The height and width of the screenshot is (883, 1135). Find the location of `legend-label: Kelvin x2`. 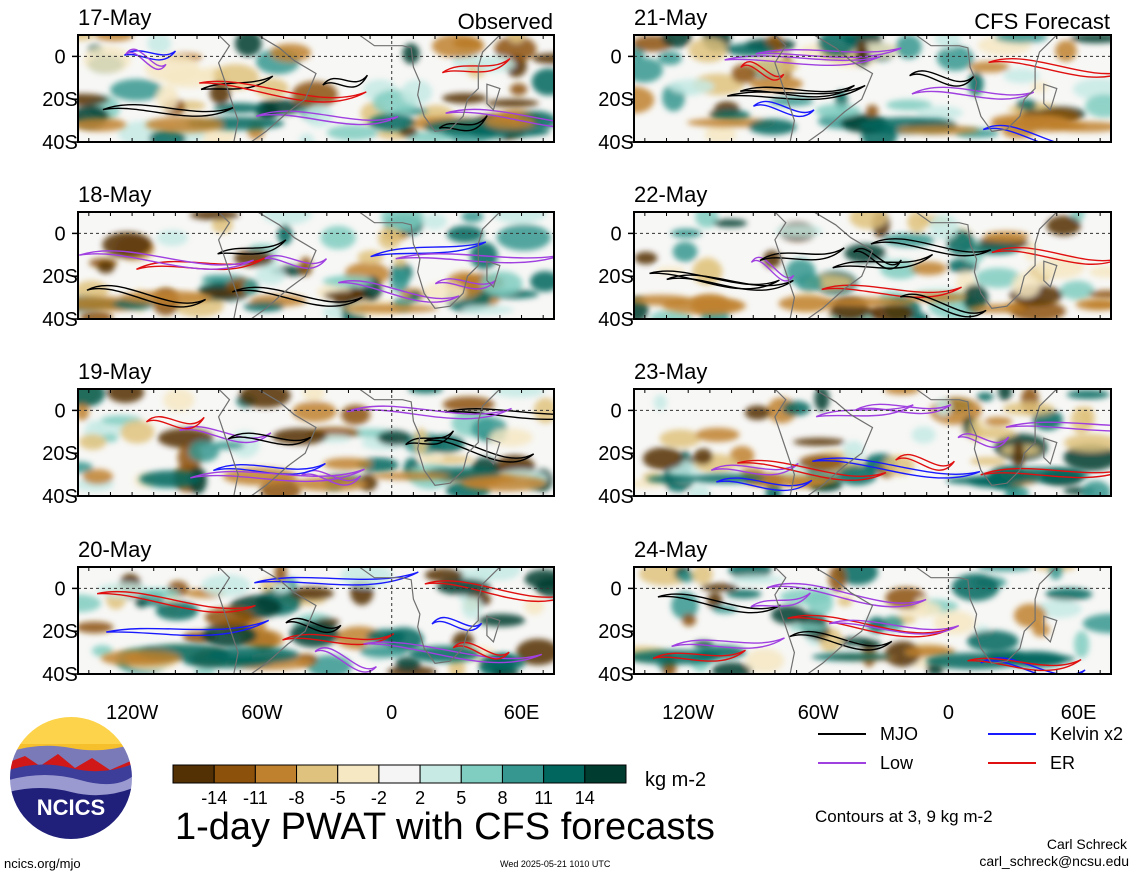

legend-label: Kelvin x2 is located at coordinates (1086, 734).